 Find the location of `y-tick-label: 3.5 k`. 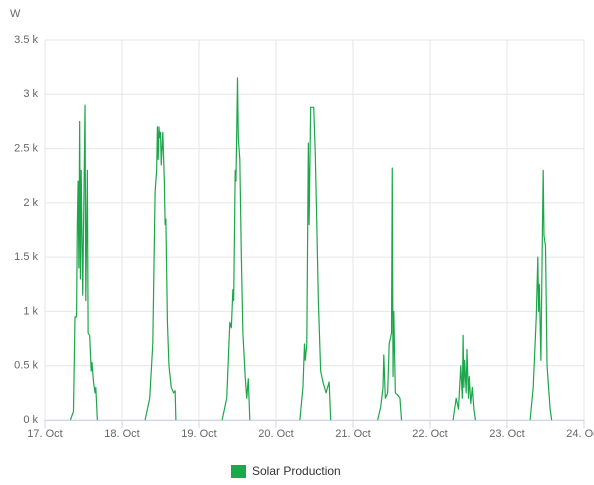

y-tick-label: 3.5 k is located at coordinates (26, 40).